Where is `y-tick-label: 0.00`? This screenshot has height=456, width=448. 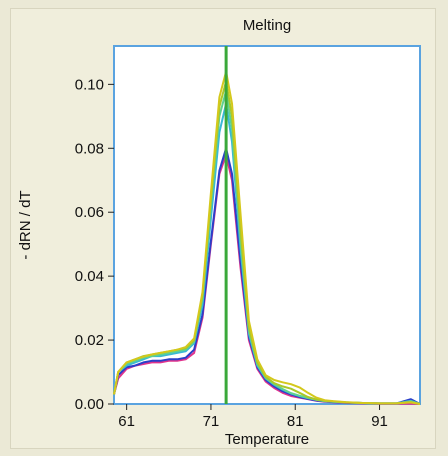
y-tick-label: 0.00 is located at coordinates (89, 404).